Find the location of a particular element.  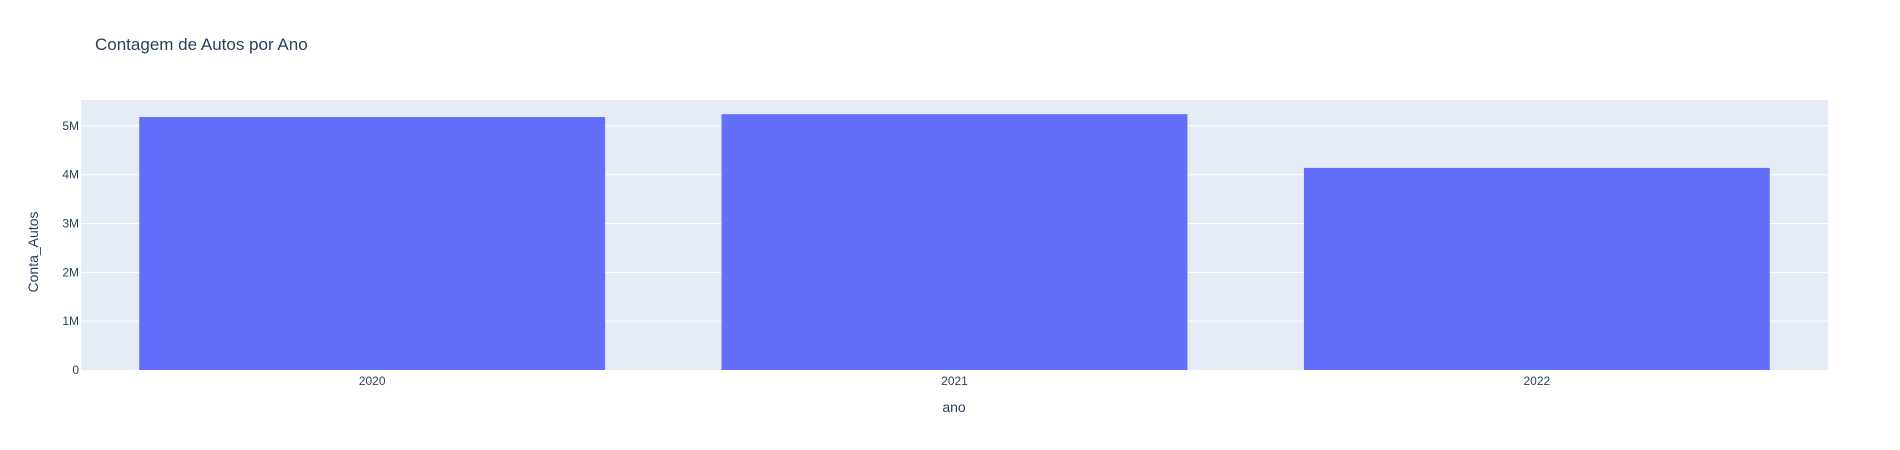

y-tick-label: 5M is located at coordinates (70, 126).